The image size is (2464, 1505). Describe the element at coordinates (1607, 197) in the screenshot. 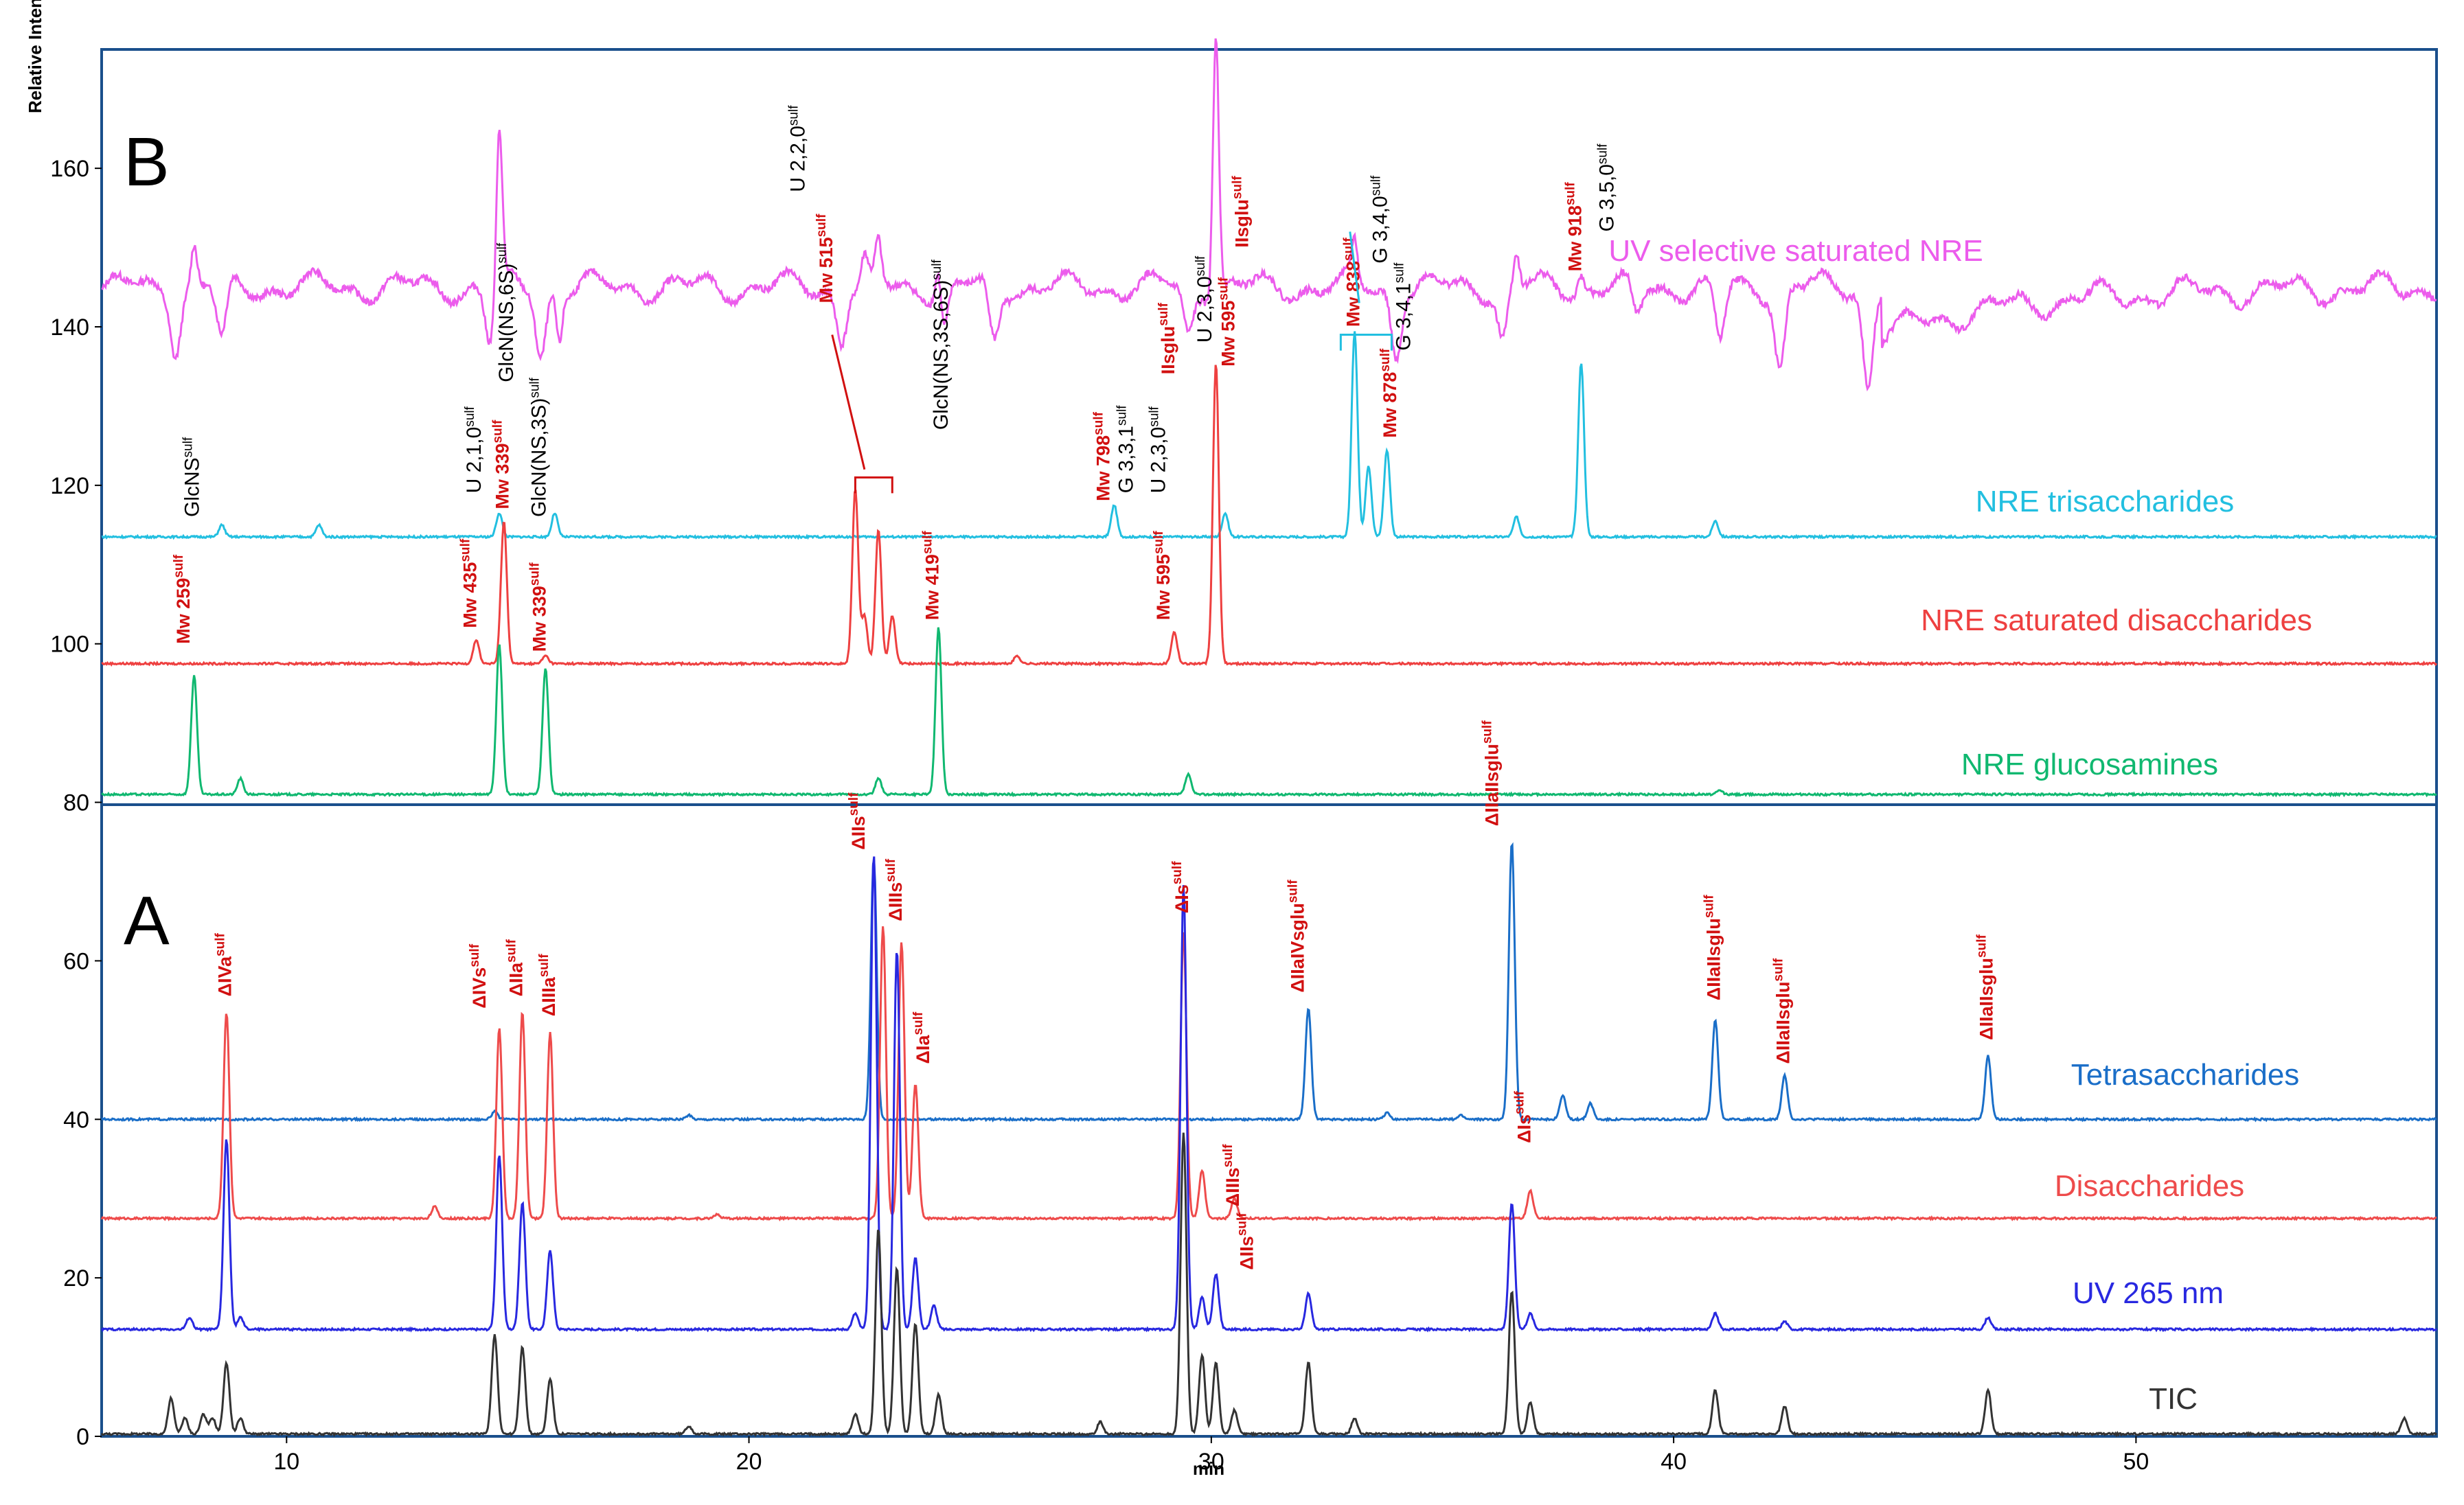

I see `annotation-b-black-text: G 3,5,0` at that location.